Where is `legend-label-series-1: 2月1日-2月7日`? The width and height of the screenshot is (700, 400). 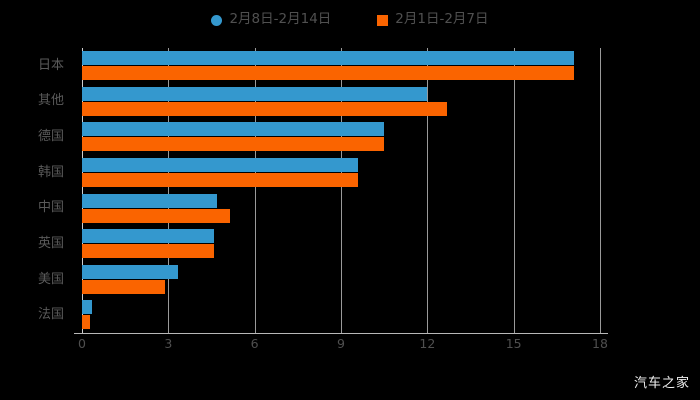 legend-label-series-1: 2月1日-2月7日 is located at coordinates (442, 19).